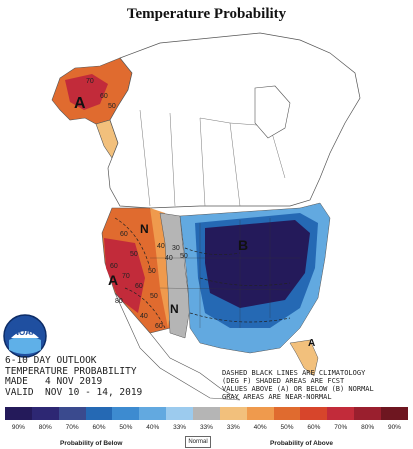 The height and width of the screenshot is (449, 413). I want to click on contour-label: 80, so click(119, 301).